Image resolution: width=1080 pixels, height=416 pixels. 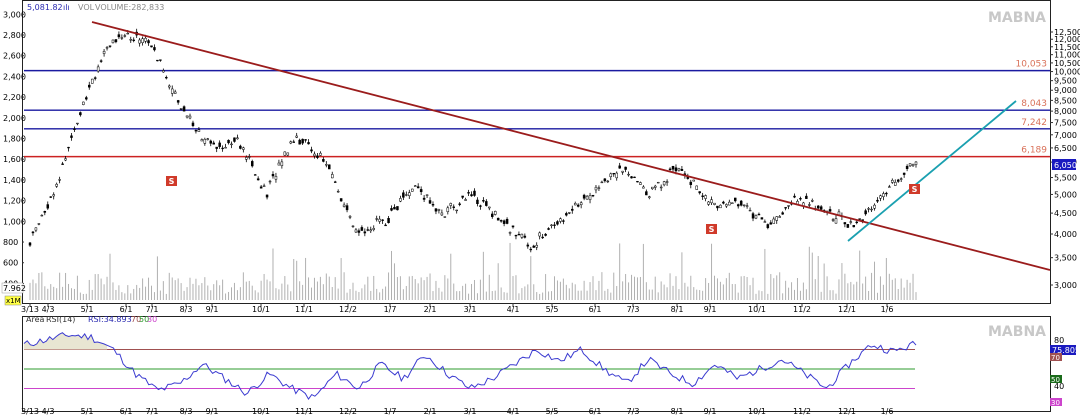 What do you see at coordinates (14, 14) in the screenshot?
I see `left-axis-label: 3,000` at bounding box center [14, 14].